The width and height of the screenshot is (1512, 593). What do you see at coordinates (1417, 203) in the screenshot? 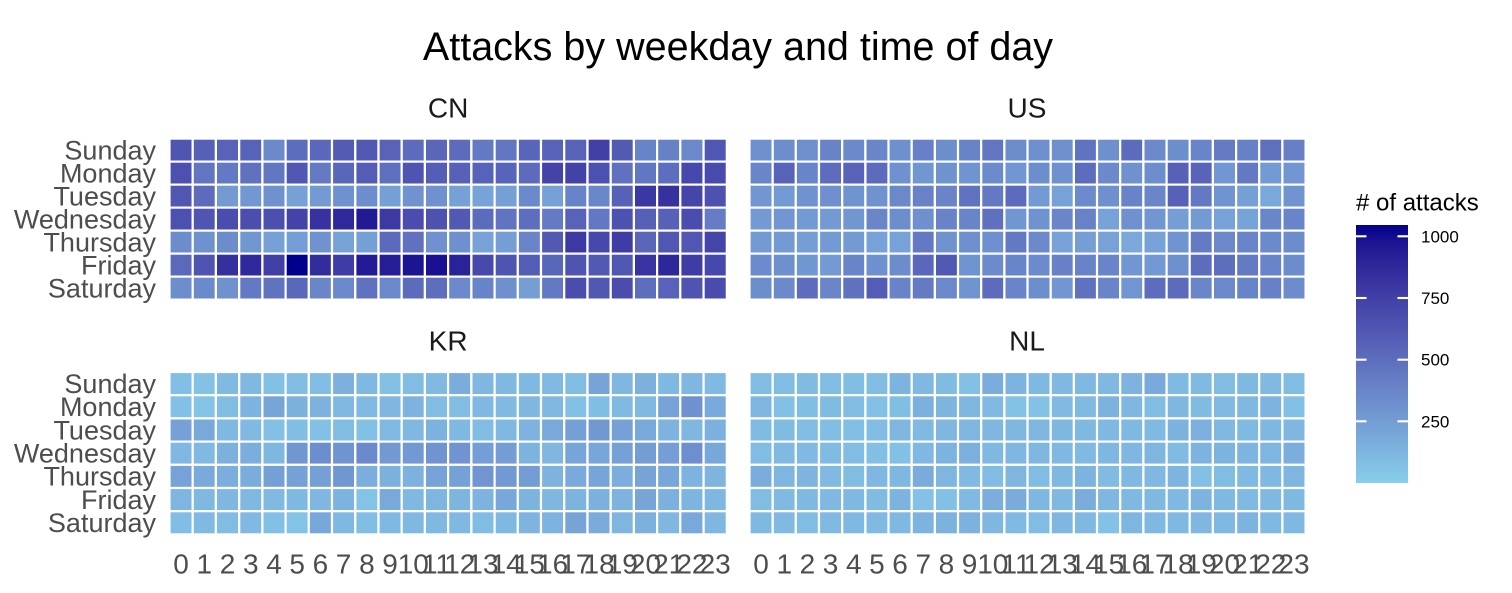
I see `svg-text: # of attacks` at bounding box center [1417, 203].